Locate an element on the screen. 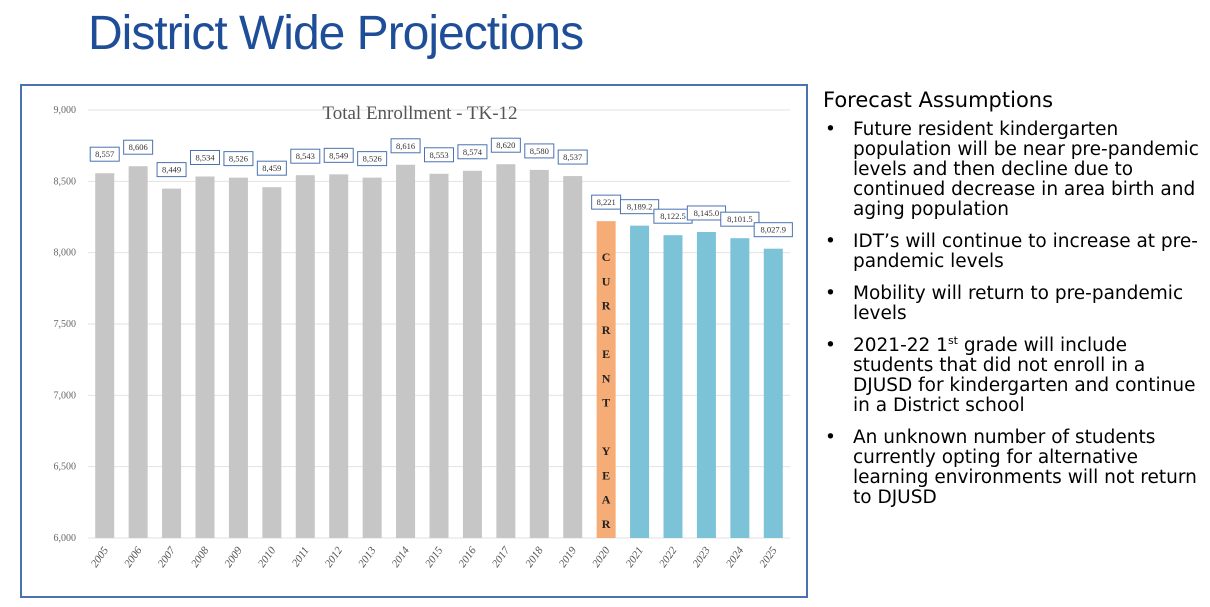 The image size is (1210, 607). y-tick-label: 7,000 is located at coordinates (65, 395).